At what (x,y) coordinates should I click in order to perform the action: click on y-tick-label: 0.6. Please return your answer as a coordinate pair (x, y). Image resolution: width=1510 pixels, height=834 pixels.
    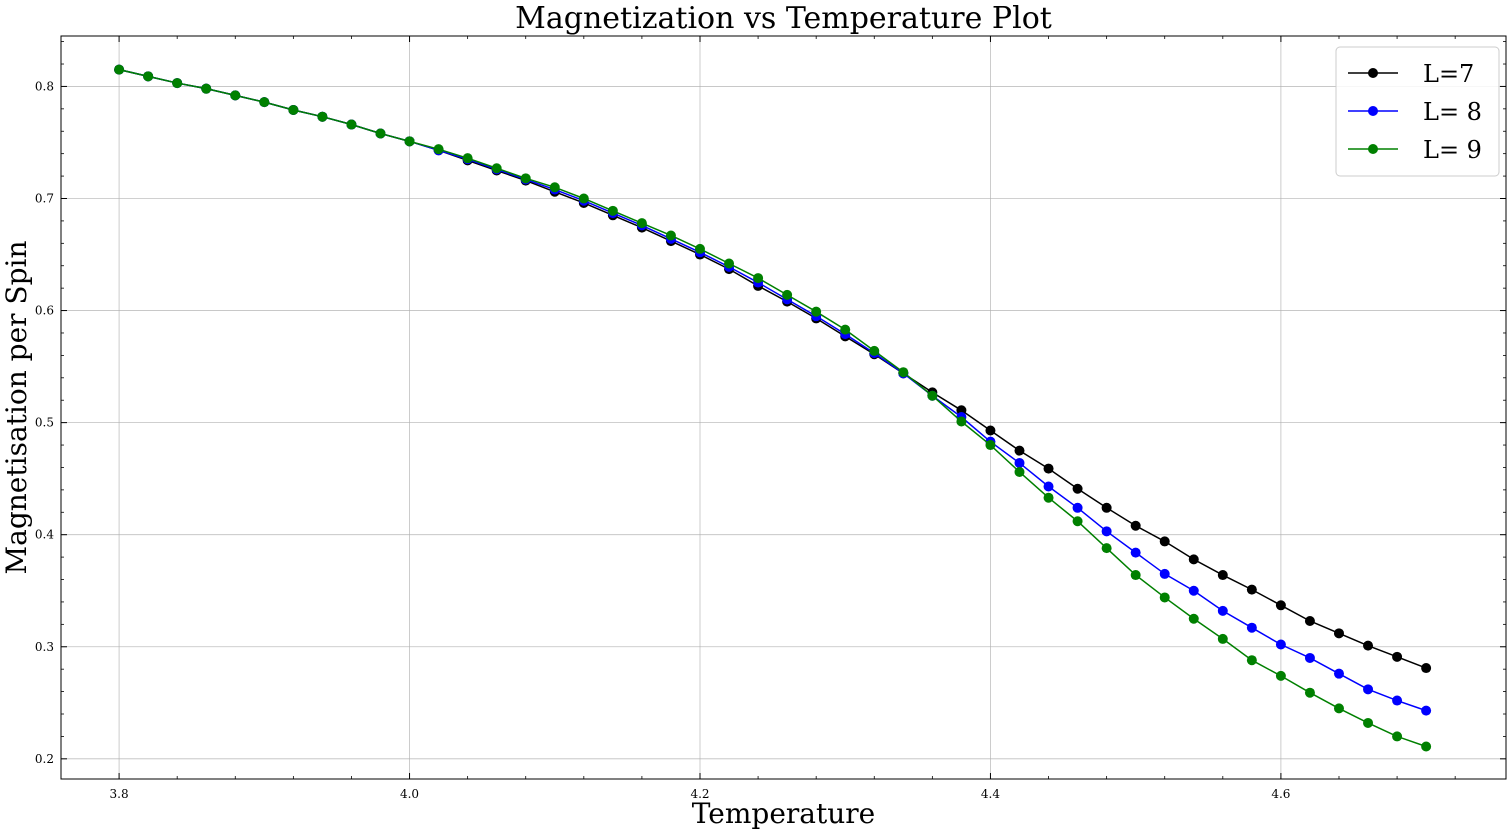
    Looking at the image, I should click on (44, 311).